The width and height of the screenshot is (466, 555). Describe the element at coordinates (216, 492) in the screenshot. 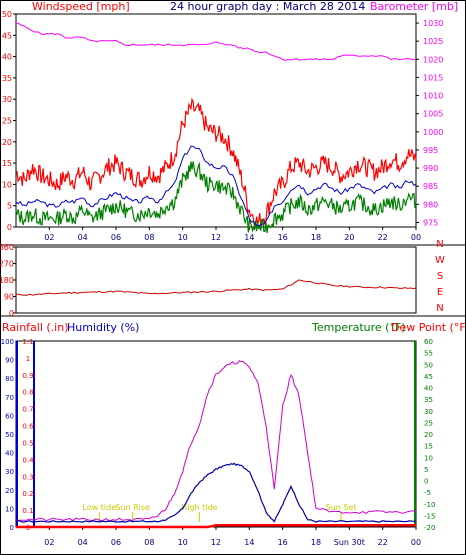

I see `temperature-series-line` at that location.